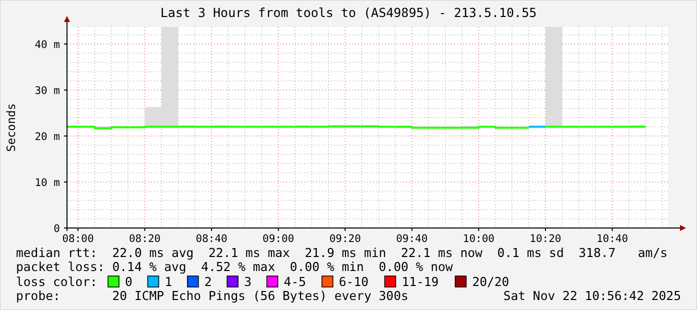 The width and height of the screenshot is (697, 310). What do you see at coordinates (342, 253) in the screenshot?
I see `text: median rtt: 22.0 ms avg 22.1 ms max 21.9 ms min 22.1 ms now 0.1 ms sd 318.7 am/s` at bounding box center [342, 253].